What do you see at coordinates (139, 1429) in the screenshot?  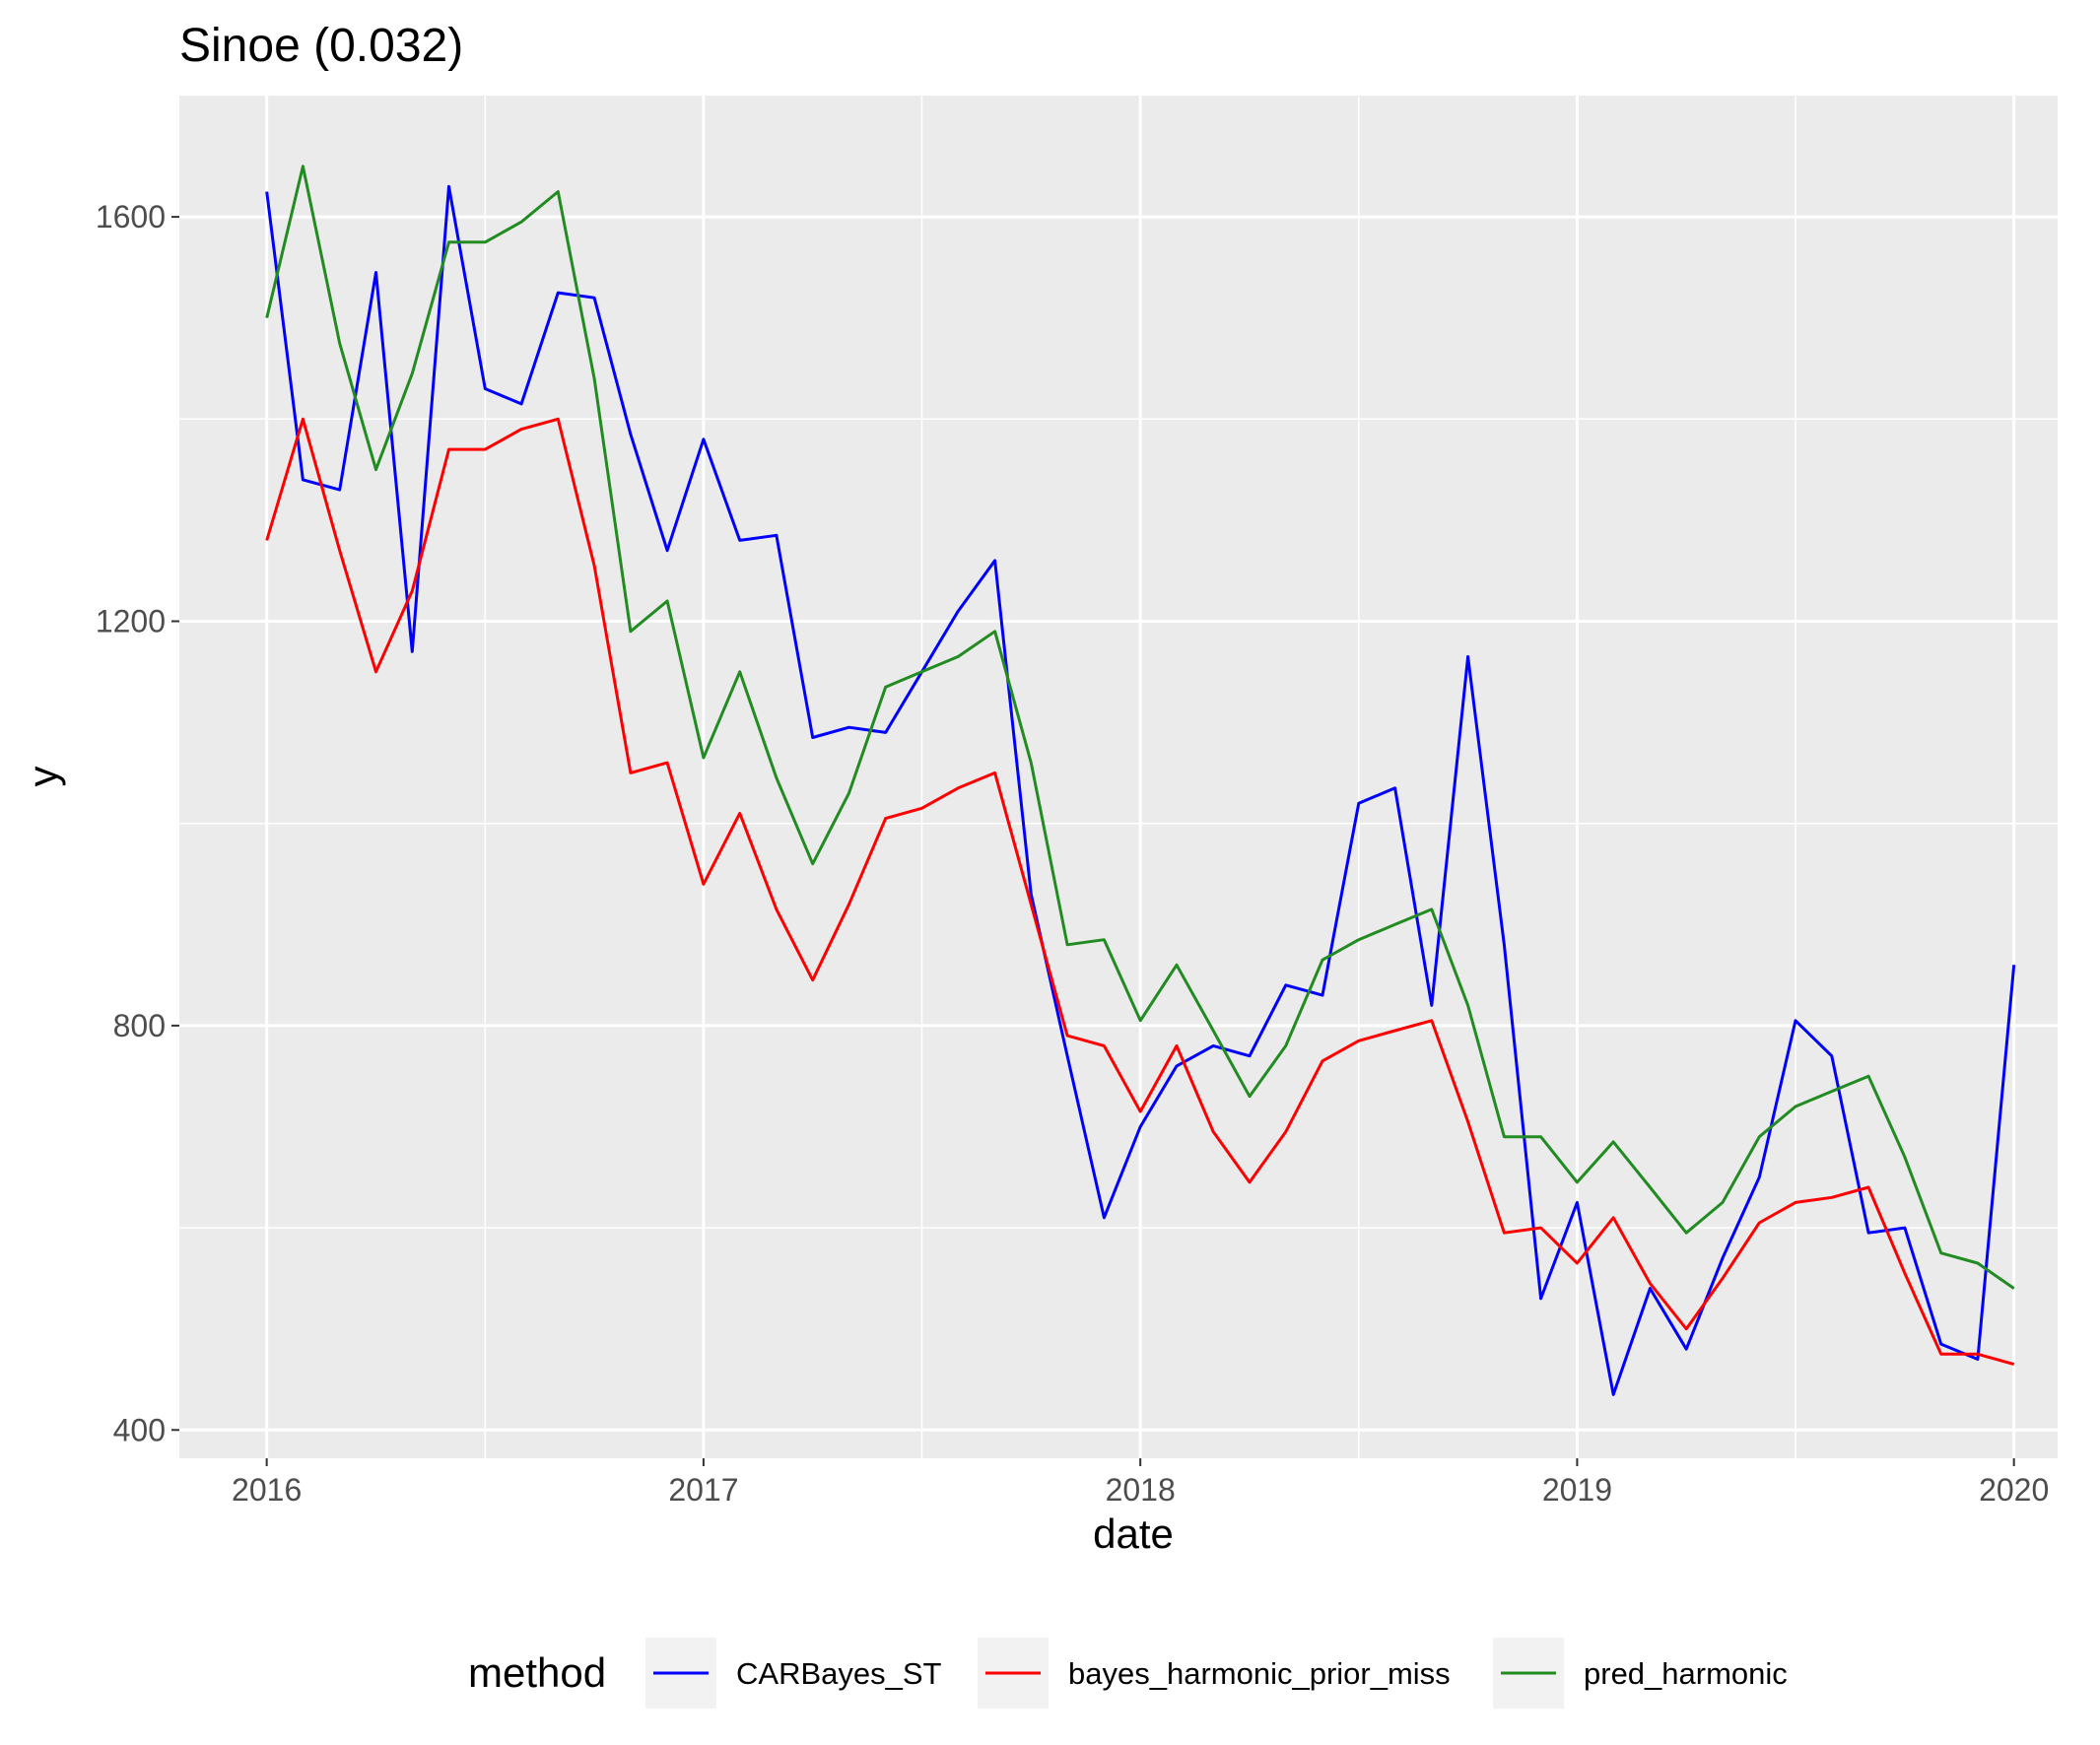 I see `y-tick-label: 400` at bounding box center [139, 1429].